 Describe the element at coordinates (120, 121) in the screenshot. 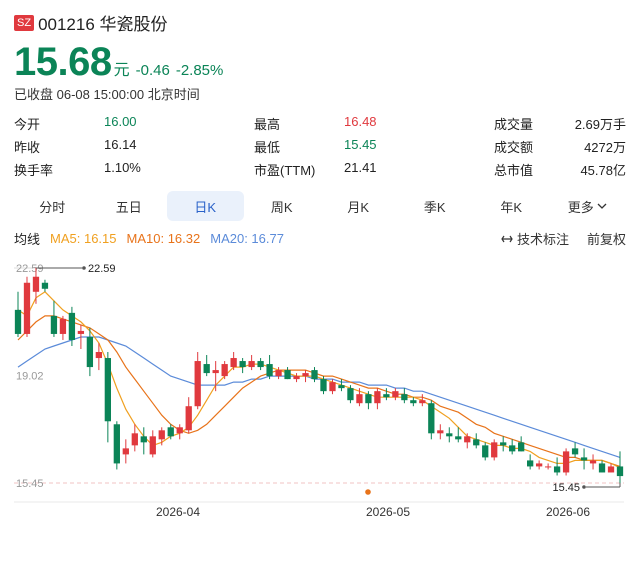

I see `stat-value: 16.00` at that location.